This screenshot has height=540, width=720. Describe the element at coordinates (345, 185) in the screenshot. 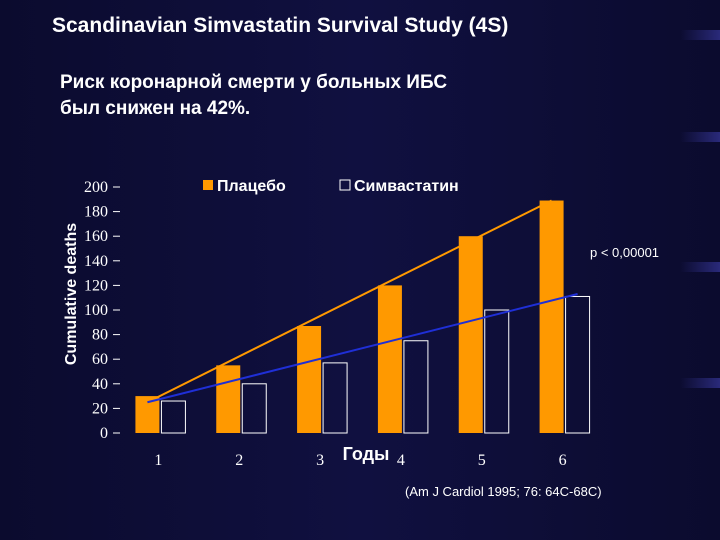

I see `legend-swatch-simvastatin` at that location.